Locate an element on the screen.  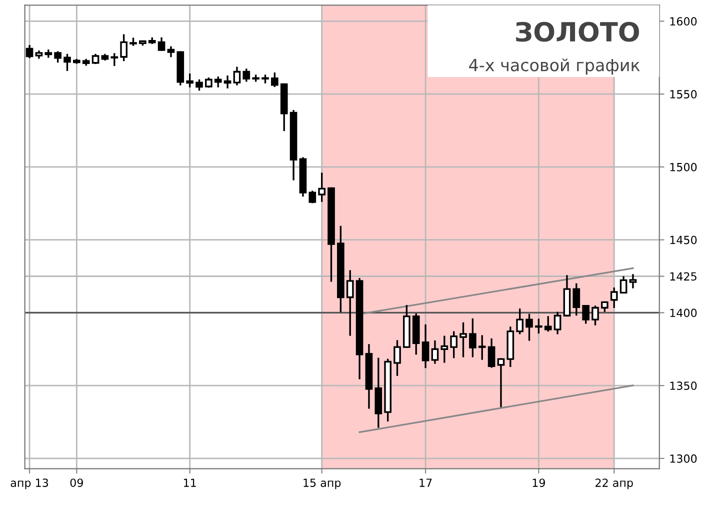
y-tick-label: 1450 is located at coordinates (683, 240).